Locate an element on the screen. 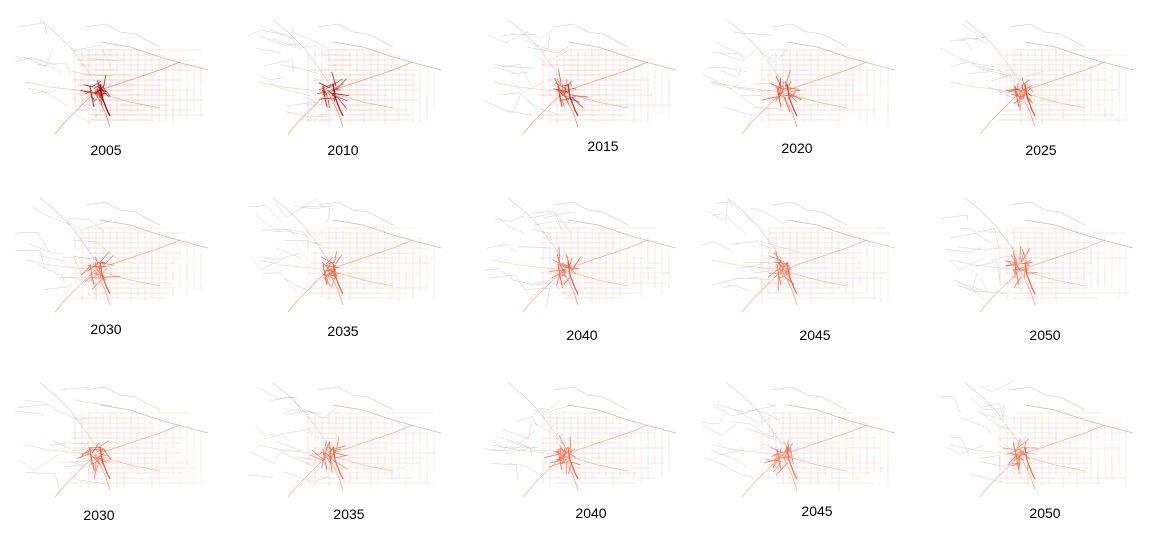  year-label: 2050 is located at coordinates (1045, 335).